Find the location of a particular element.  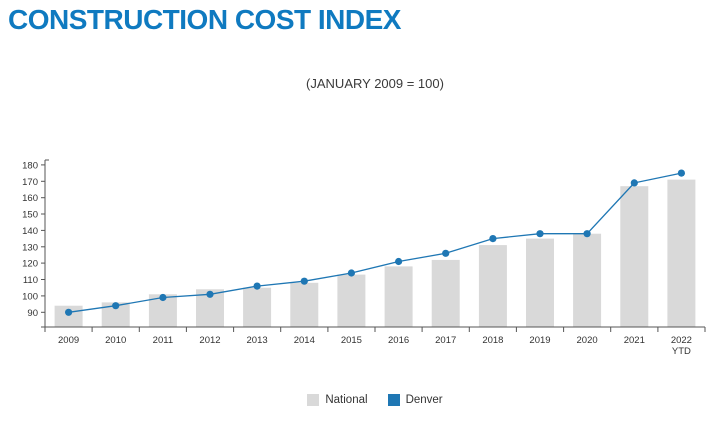

denver-point-2013 is located at coordinates (257, 286).